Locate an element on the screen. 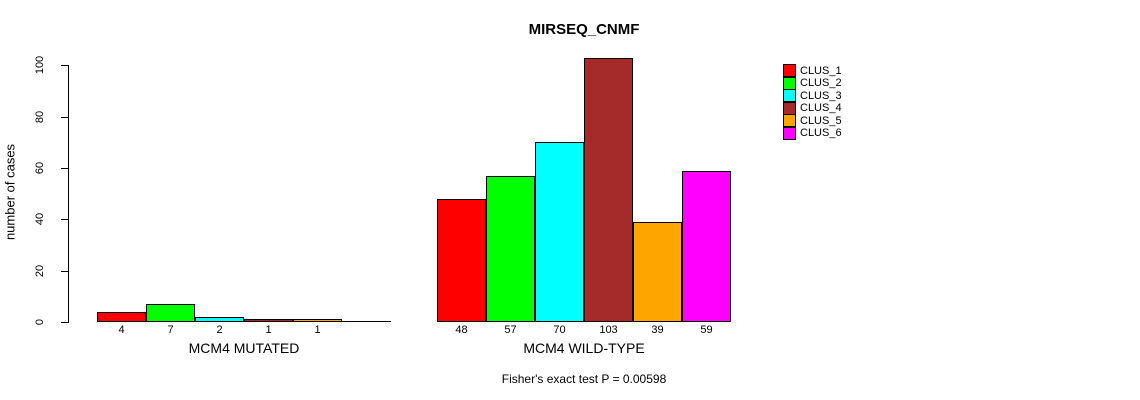  y-tick-label: 60 is located at coordinates (40, 168).